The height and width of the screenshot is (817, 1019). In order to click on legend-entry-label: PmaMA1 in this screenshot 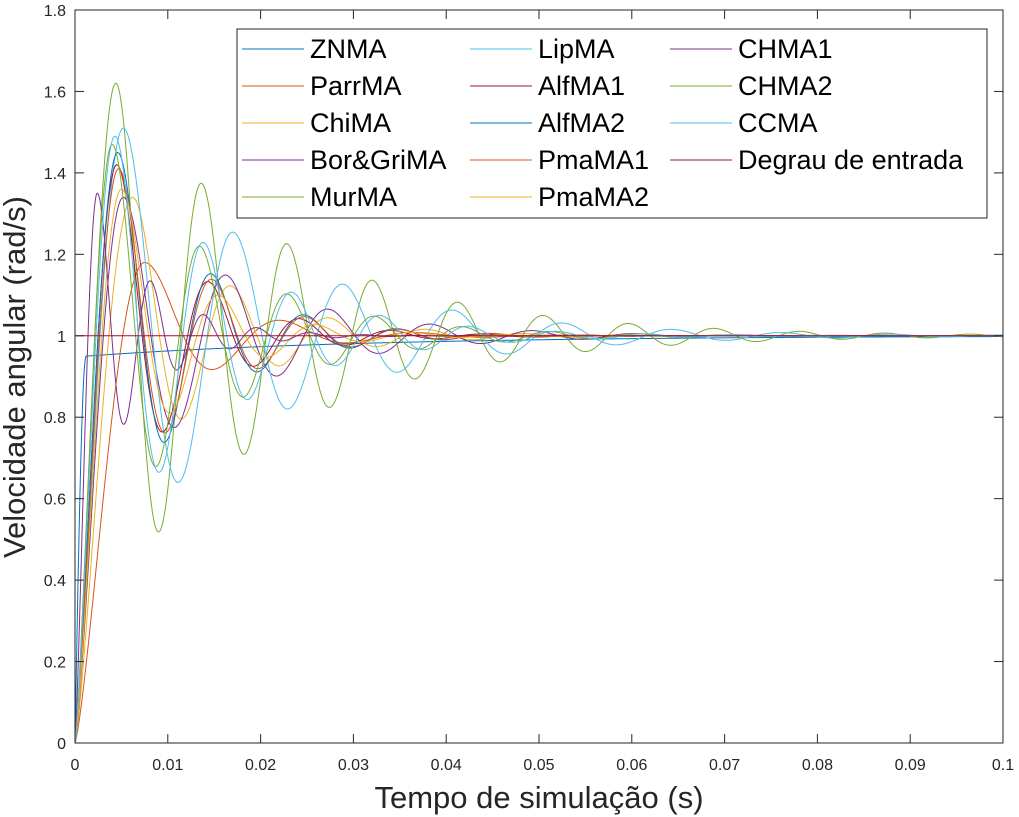, I will do `click(593, 160)`.